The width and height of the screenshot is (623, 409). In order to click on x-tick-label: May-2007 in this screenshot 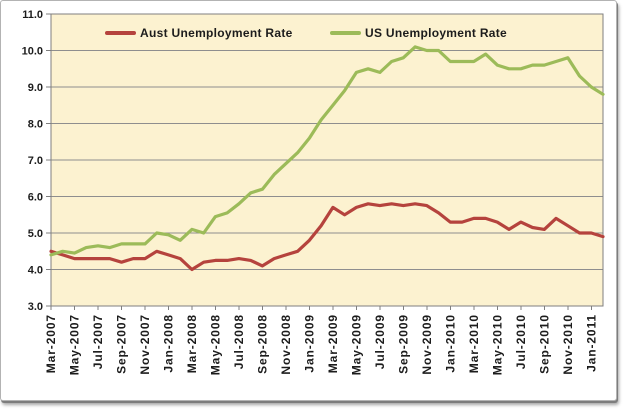, I will do `click(74, 344)`.